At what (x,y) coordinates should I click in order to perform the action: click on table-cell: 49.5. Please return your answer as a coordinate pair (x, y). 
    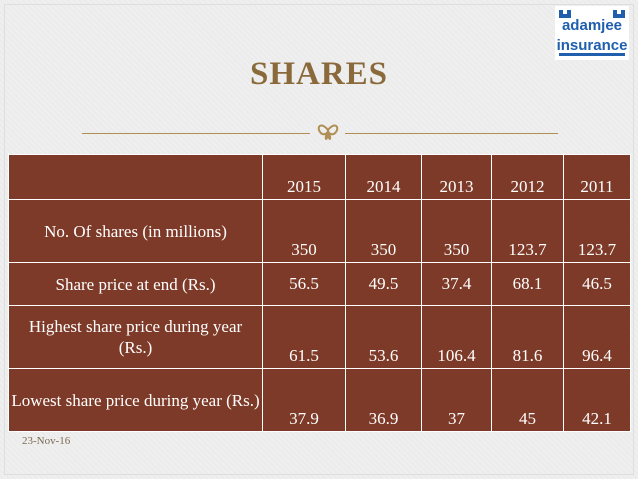
    Looking at the image, I should click on (383, 284).